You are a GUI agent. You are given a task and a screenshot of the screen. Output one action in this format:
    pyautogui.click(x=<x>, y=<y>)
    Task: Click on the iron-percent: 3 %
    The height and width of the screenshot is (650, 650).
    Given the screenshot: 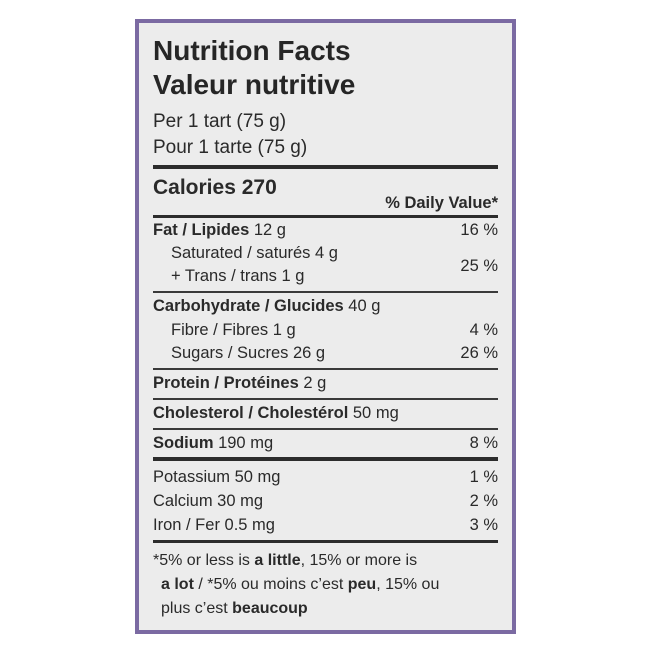 What is the action you would take?
    pyautogui.click(x=483, y=525)
    